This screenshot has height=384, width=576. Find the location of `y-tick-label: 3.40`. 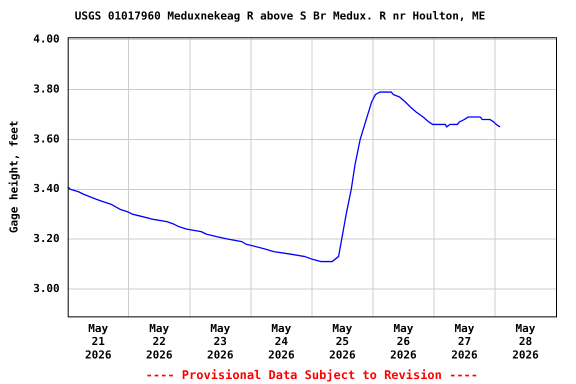

y-tick-label: 3.40 is located at coordinates (46, 189).